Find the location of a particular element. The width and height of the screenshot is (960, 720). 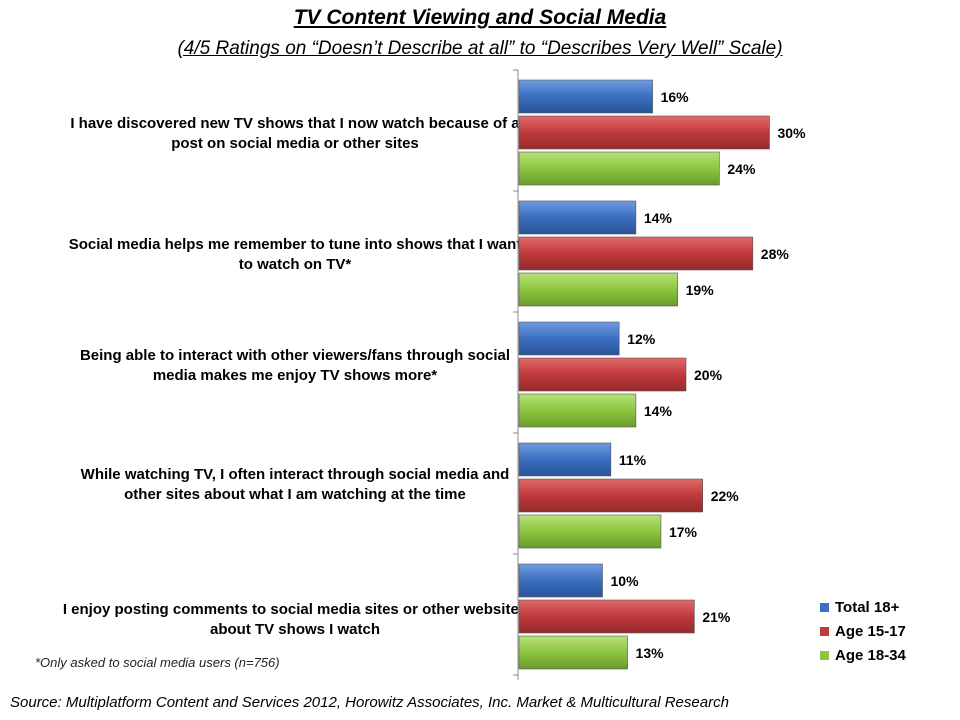

legend-item-age-15-17: Age 15-17 is located at coordinates (863, 631).